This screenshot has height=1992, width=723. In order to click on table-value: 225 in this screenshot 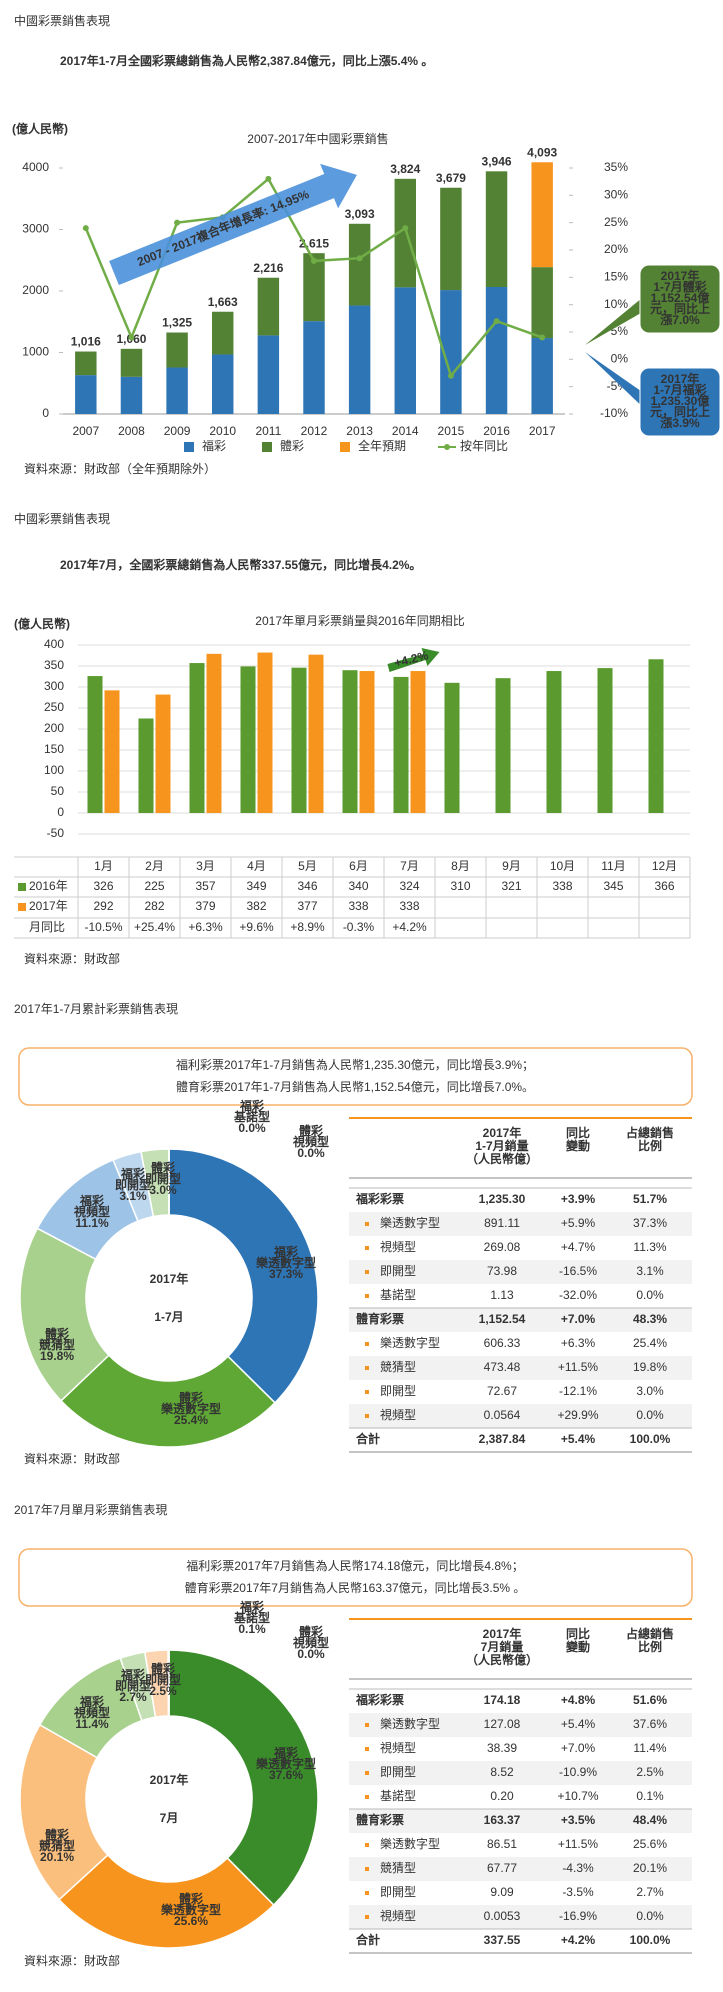, I will do `click(154, 886)`.